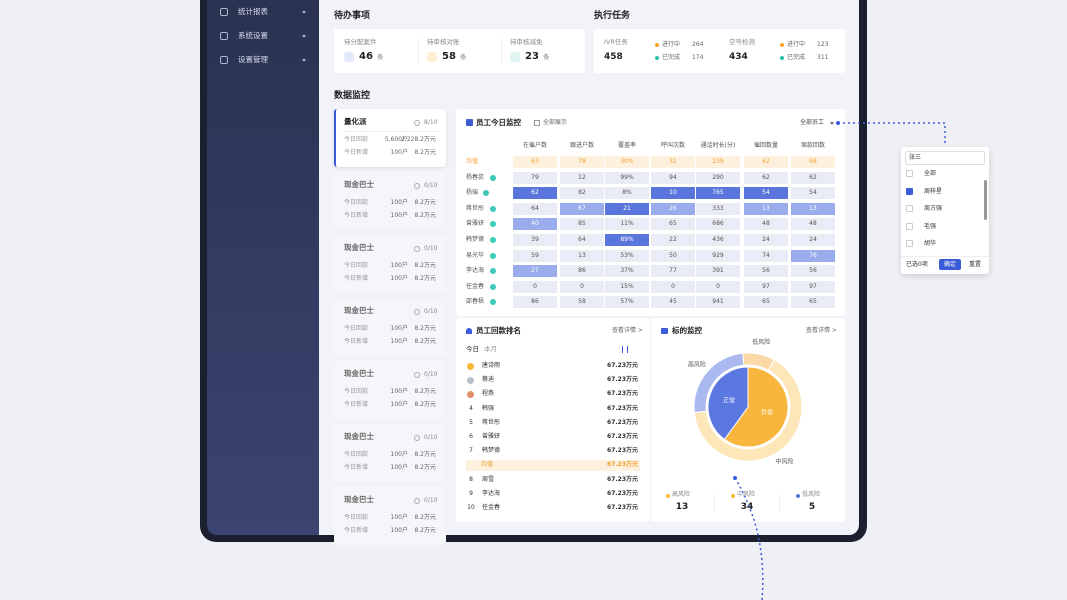  I want to click on column-header: 通话时长(分), so click(718, 145).